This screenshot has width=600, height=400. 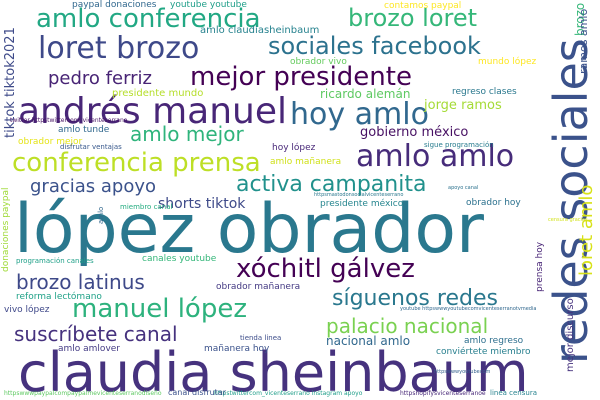 I want to click on word-disfrutar-ventajas: disfrutar ventajas, so click(x=91, y=147).